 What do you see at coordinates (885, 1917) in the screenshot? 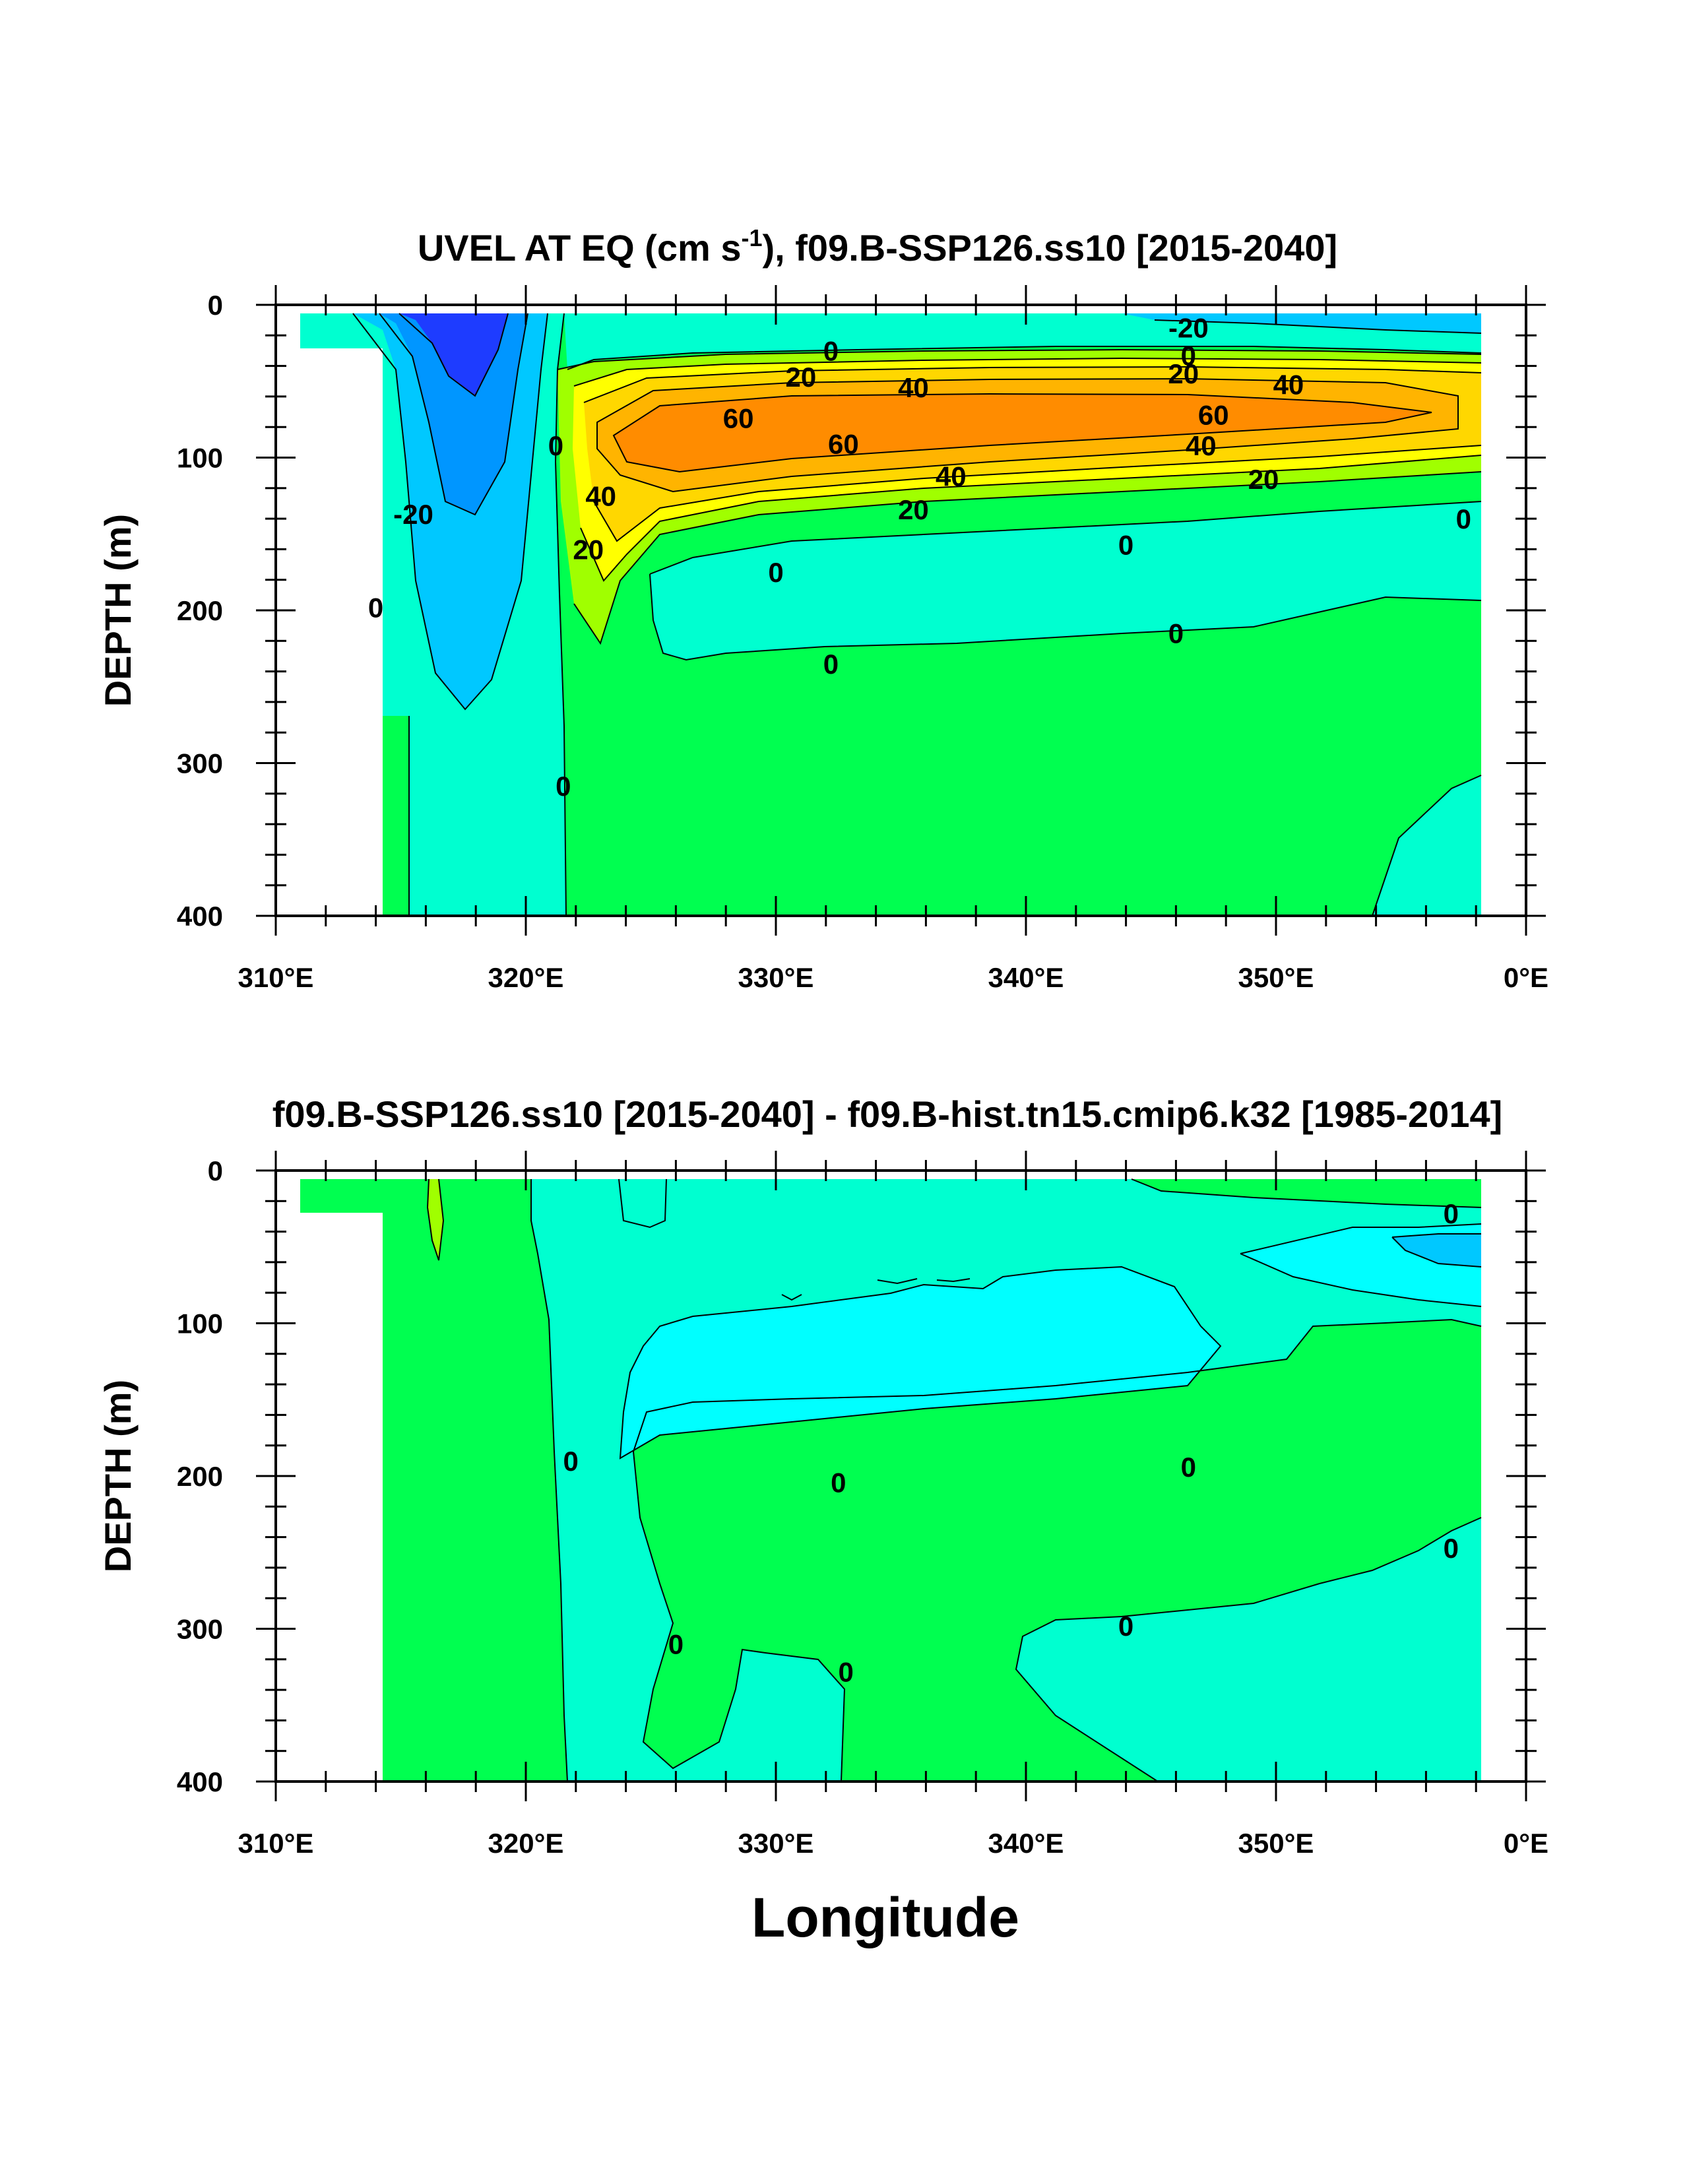
I see `x-axis-title: Longitude` at bounding box center [885, 1917].